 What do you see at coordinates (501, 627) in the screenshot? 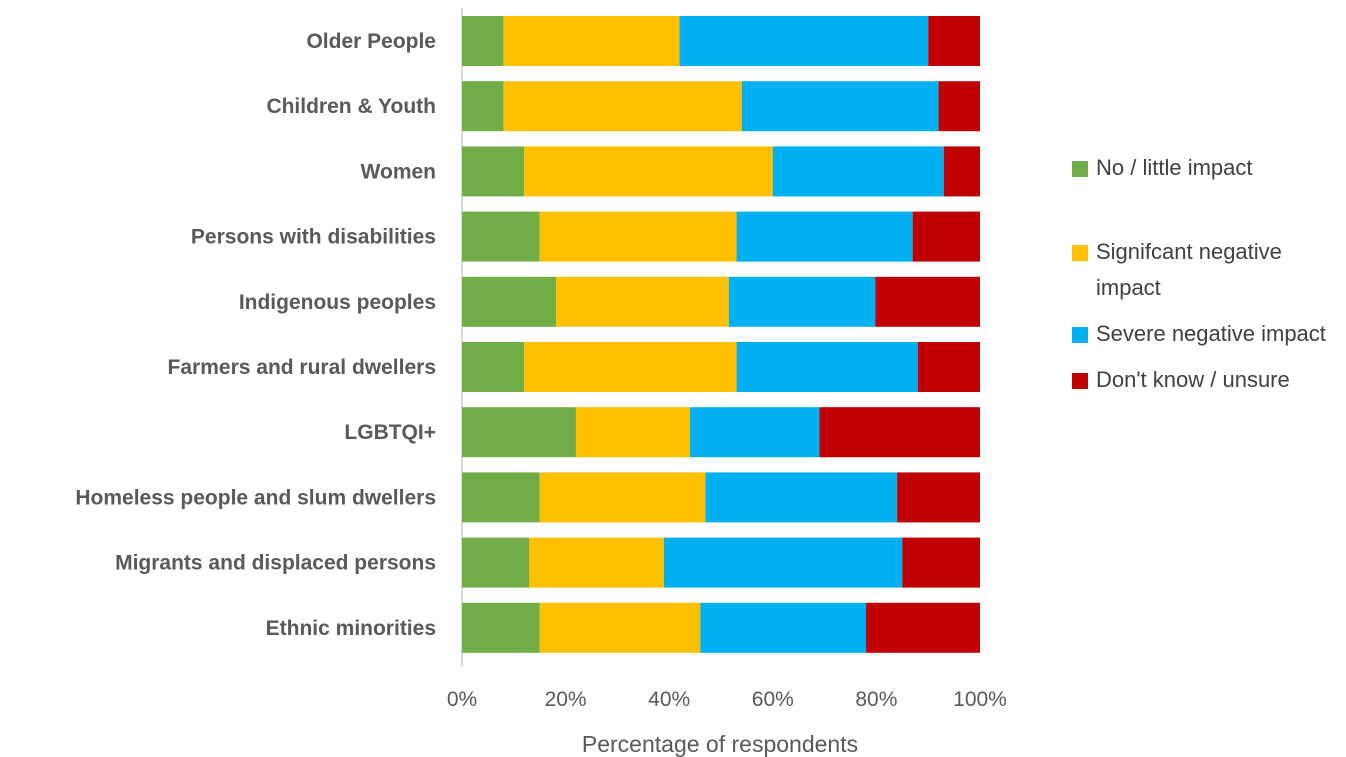
I see `bar-ethnic-minorities-no-little-impact` at bounding box center [501, 627].